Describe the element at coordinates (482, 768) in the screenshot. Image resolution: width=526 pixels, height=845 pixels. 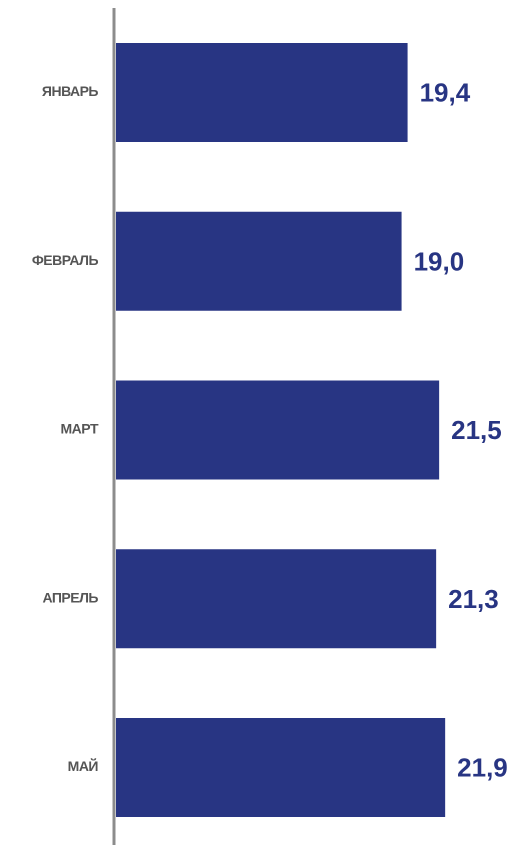
I see `value-label-5: 21,9` at that location.